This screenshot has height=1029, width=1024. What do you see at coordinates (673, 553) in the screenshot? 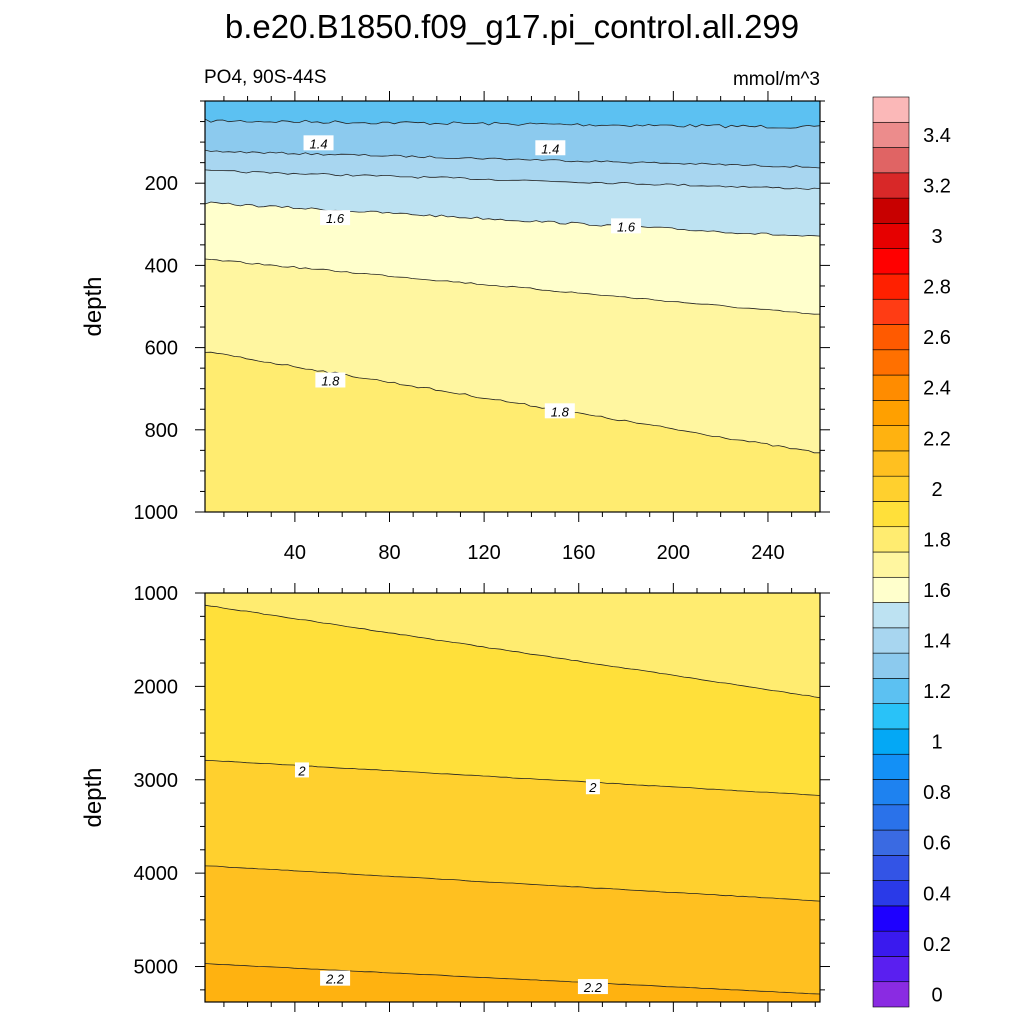
I see `x-tick-label: 200` at bounding box center [673, 553].